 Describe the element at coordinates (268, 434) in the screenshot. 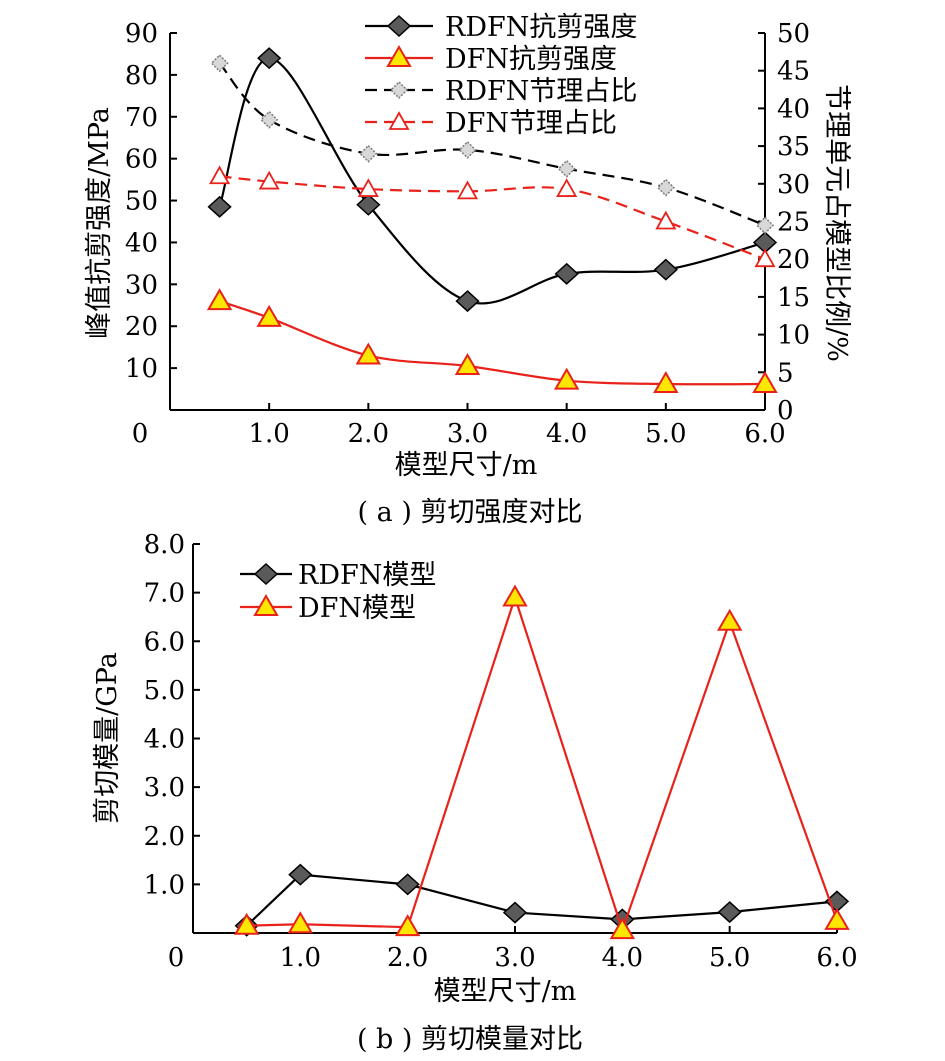

I see `panel-a-x-tick-label: 1.0` at that location.